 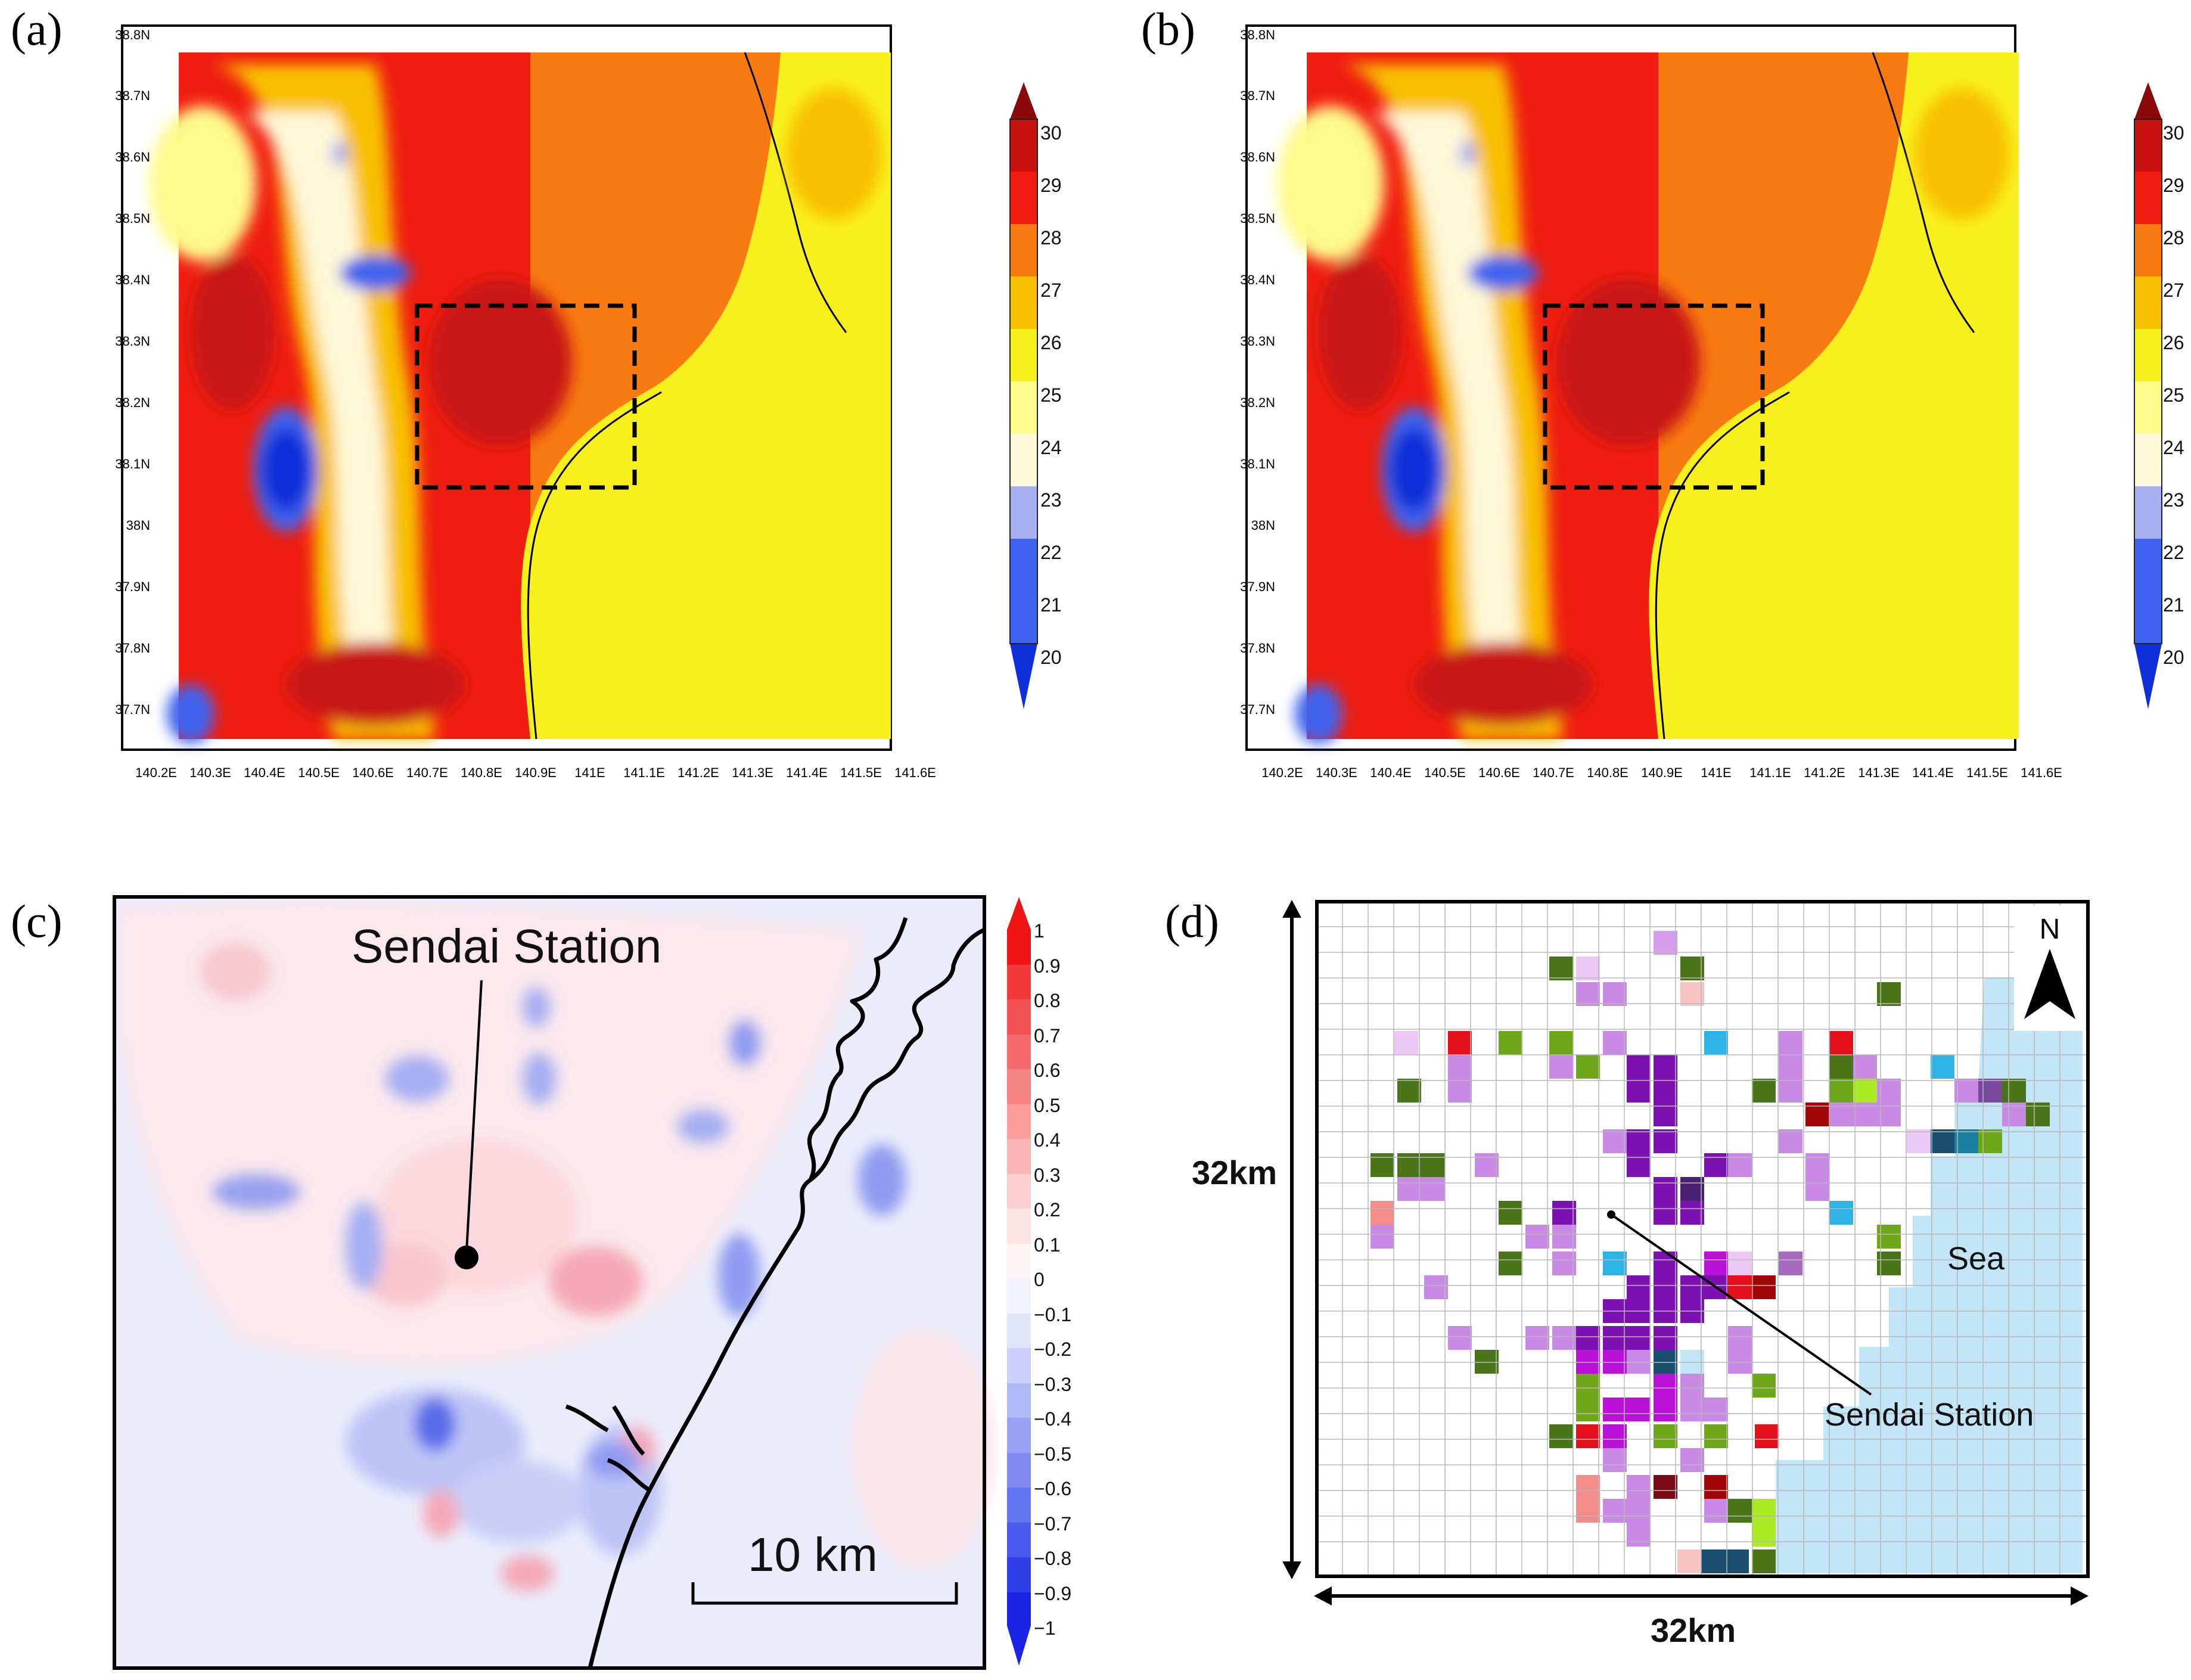 I want to click on colorbar-tick: 0.3, so click(x=1047, y=1175).